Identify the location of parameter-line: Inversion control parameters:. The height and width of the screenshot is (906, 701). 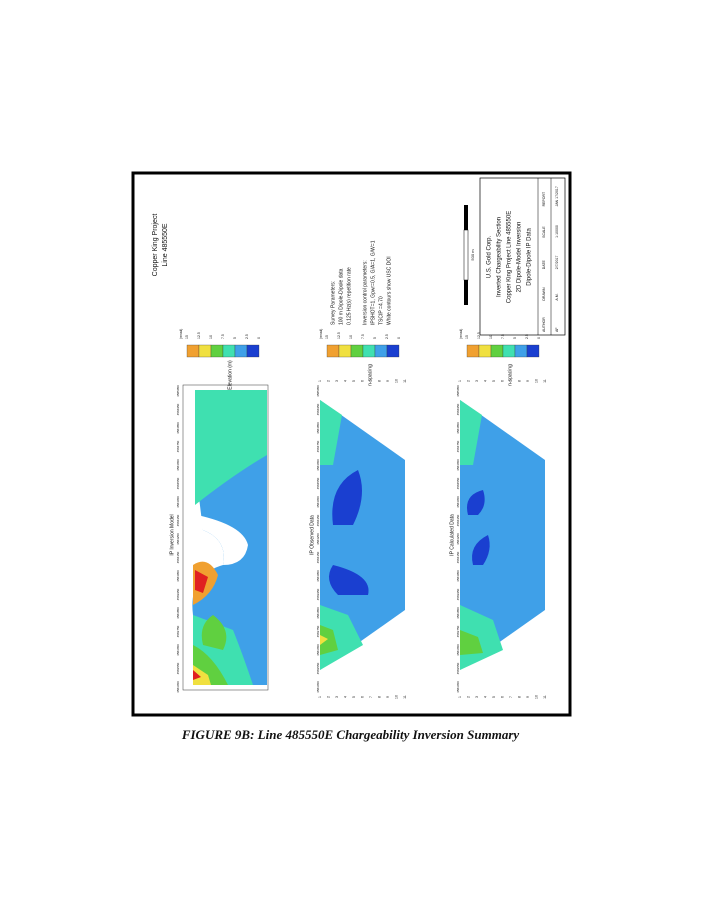
(365, 292).